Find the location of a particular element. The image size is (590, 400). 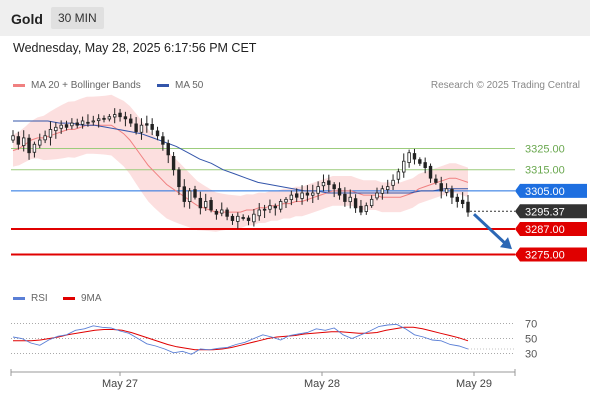

level-label-3287-00: 3287.00 is located at coordinates (545, 230).